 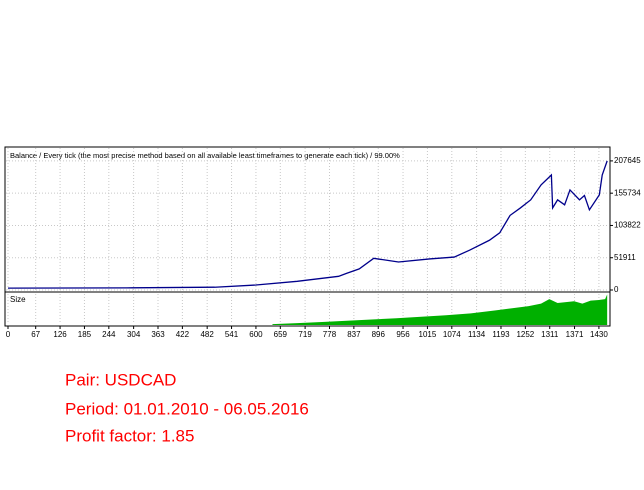 What do you see at coordinates (599, 334) in the screenshot?
I see `x-tick-label: 1430` at bounding box center [599, 334].